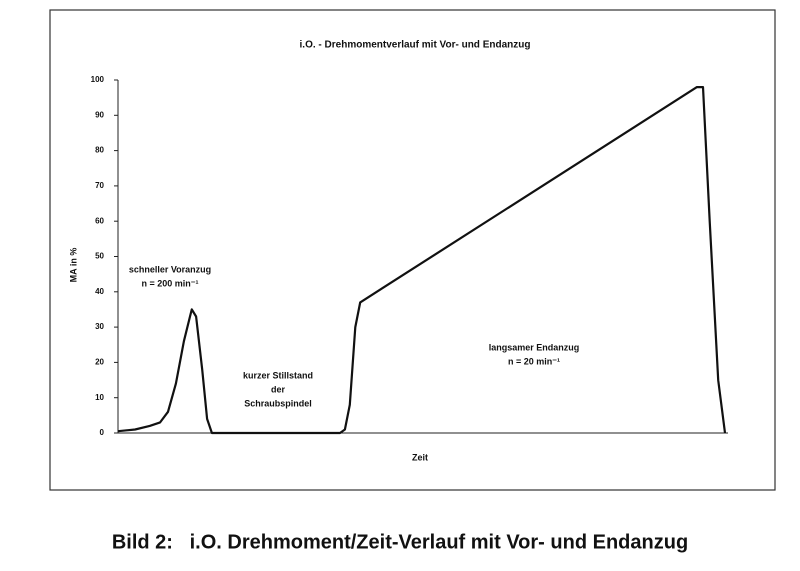 The height and width of the screenshot is (571, 800). Describe the element at coordinates (99, 185) in the screenshot. I see `y-tick-label: 70` at that location.